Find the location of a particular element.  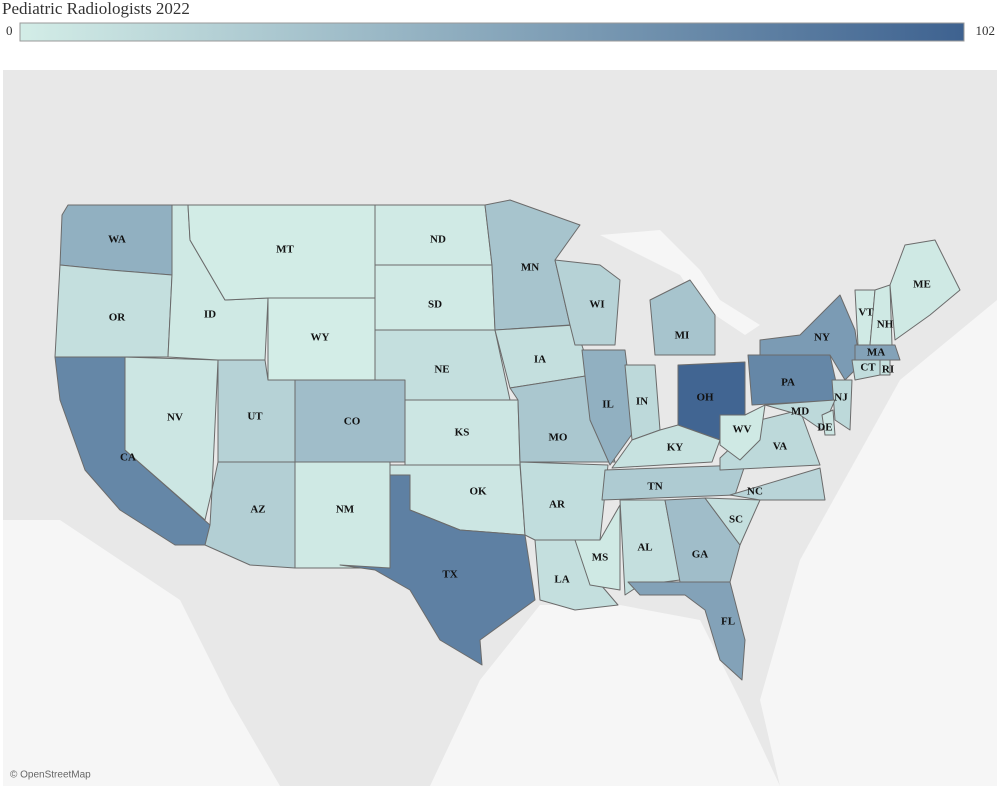

state-label: NE is located at coordinates (441, 370).